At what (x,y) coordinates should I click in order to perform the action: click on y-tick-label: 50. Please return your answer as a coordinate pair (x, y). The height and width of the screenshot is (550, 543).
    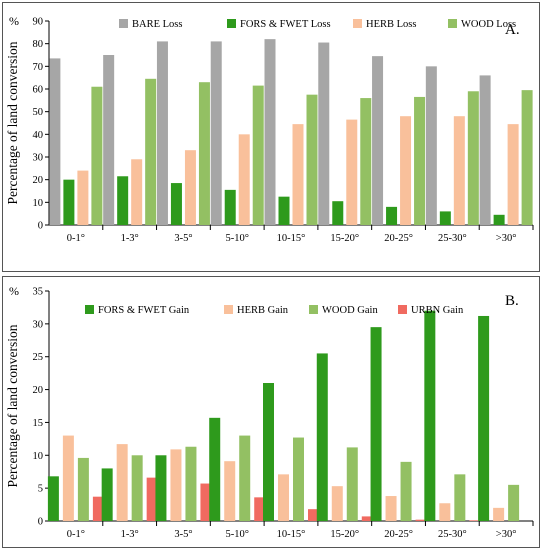
    Looking at the image, I should click on (38, 112).